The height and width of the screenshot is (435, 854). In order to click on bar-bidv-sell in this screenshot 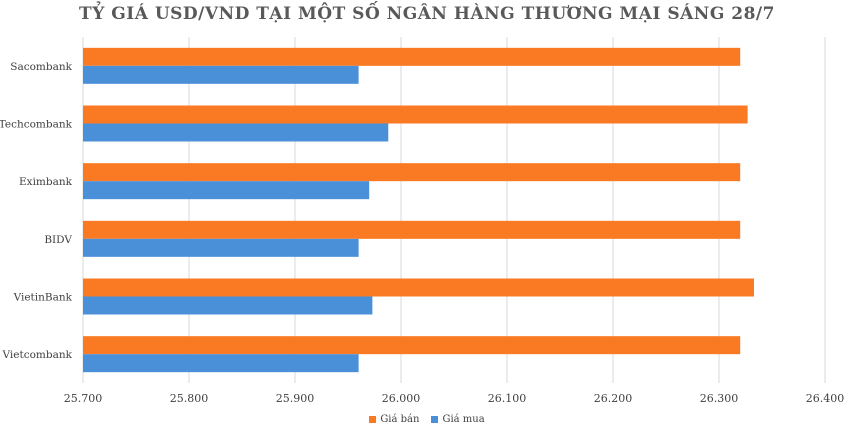, I will do `click(412, 229)`.